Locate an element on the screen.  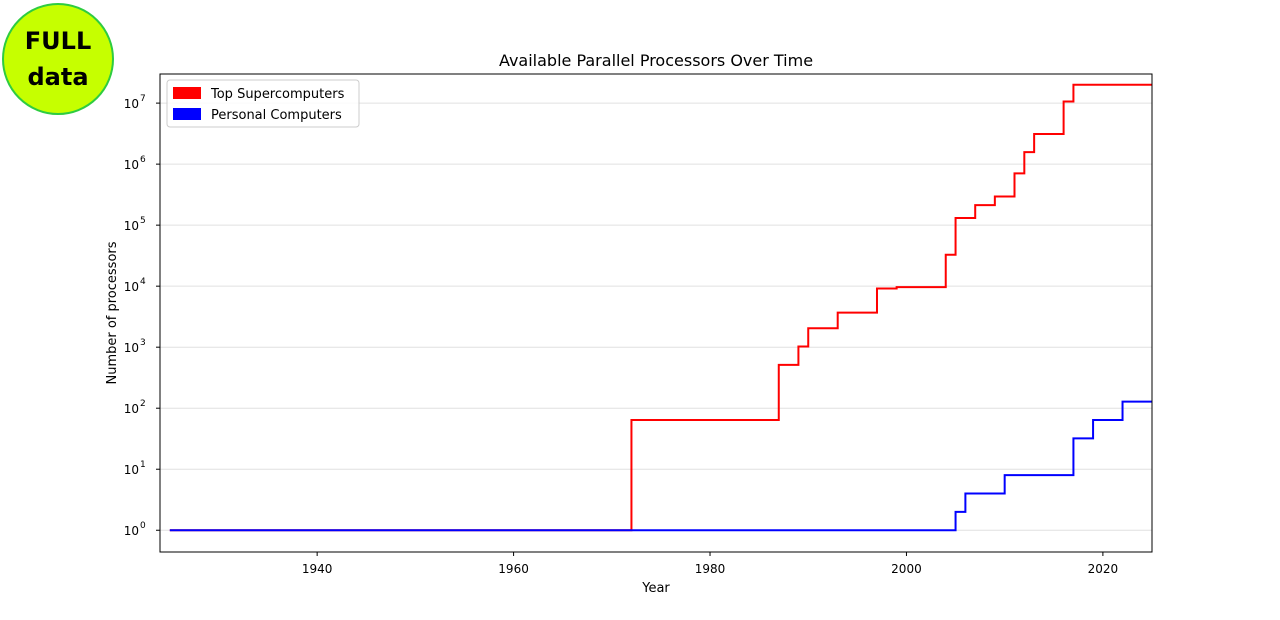
y-tick-exponent: 1 is located at coordinates (143, 465).